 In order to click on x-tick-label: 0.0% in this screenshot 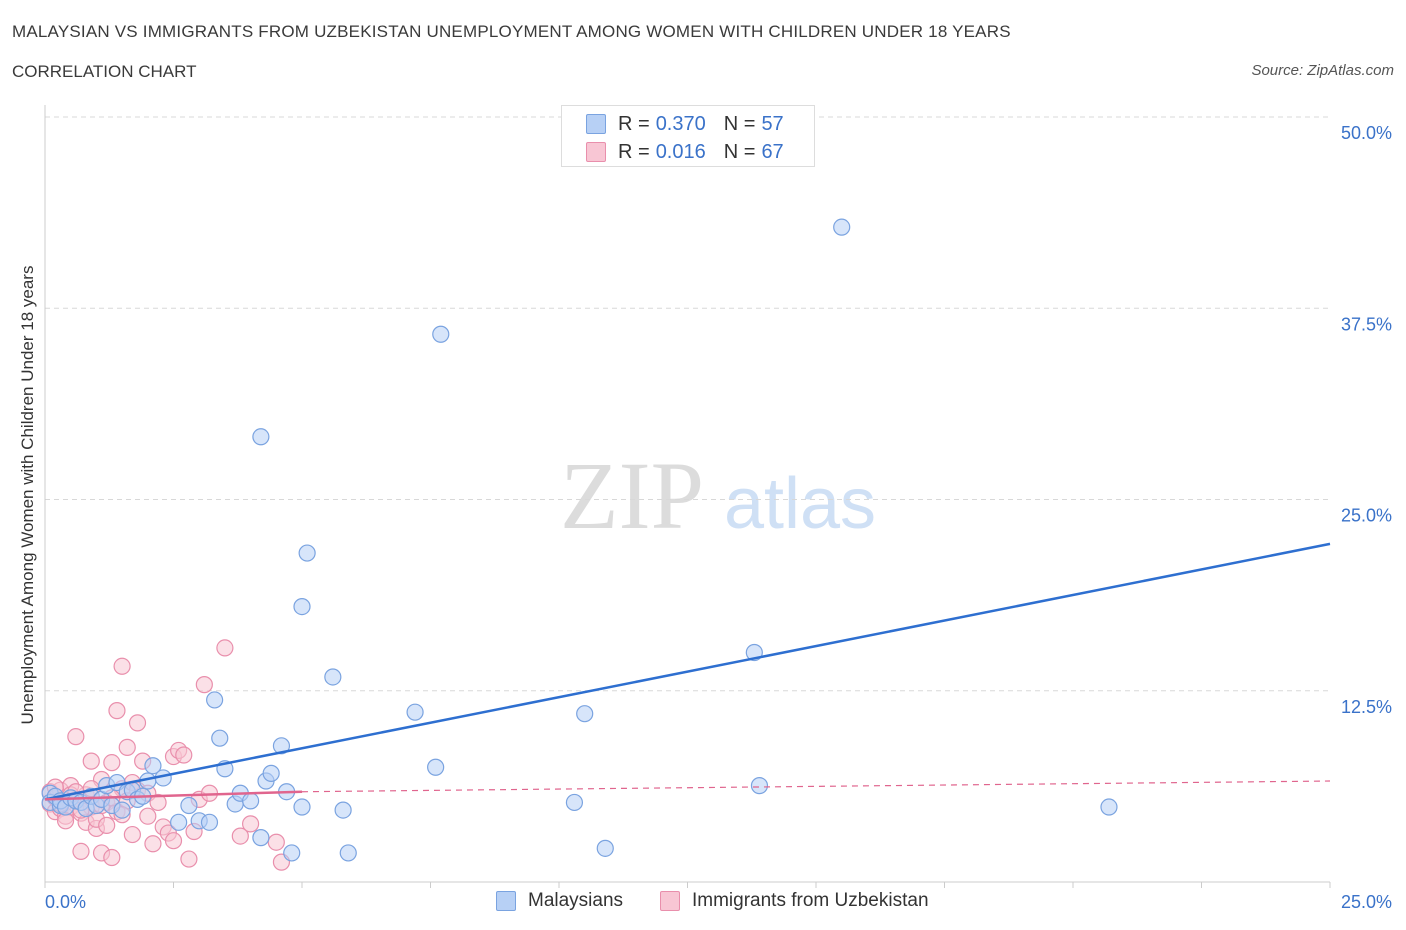, I will do `click(65, 902)`.